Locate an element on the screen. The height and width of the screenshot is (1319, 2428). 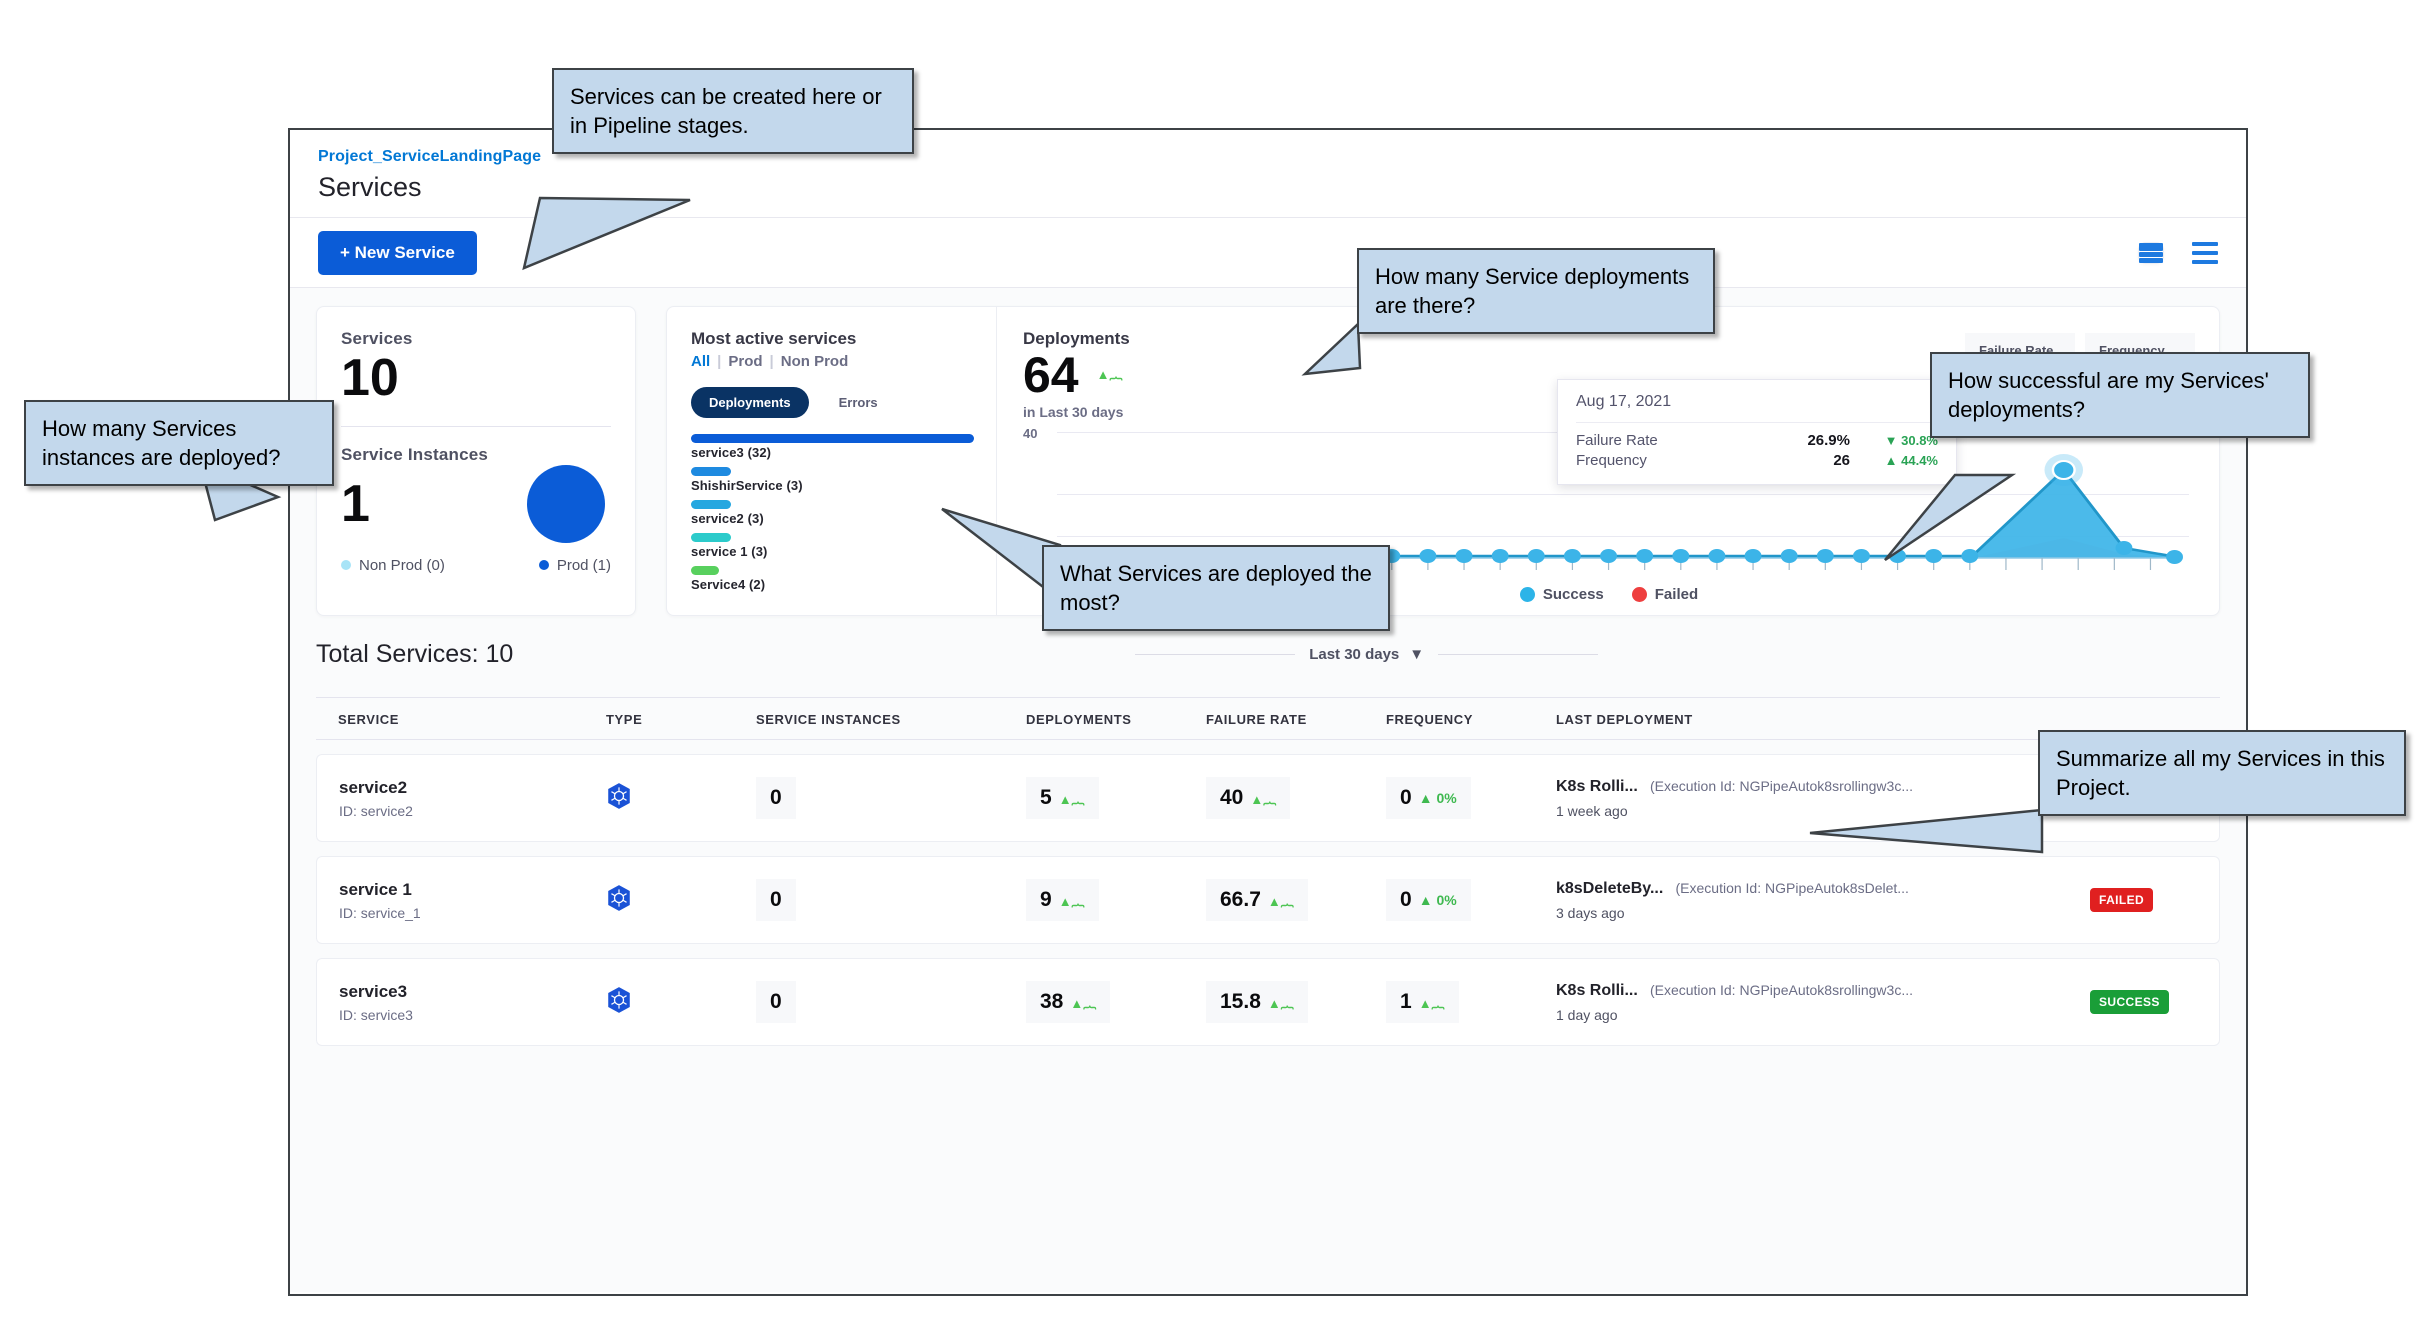
bar-item: service3 (32) is located at coordinates (832, 447).